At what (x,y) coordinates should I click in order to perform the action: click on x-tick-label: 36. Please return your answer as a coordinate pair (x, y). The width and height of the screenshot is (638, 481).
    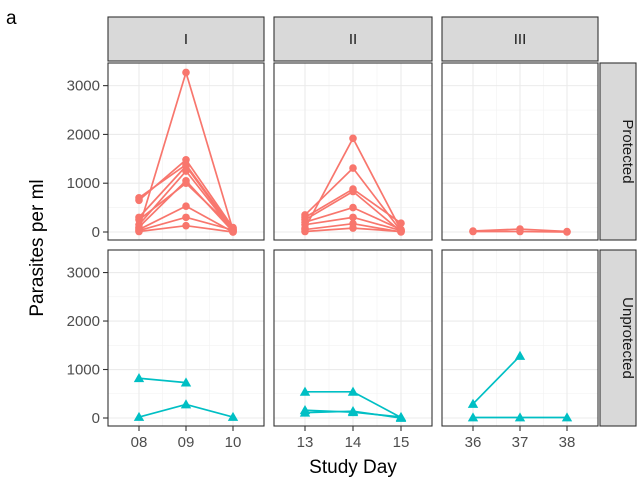
    Looking at the image, I should click on (473, 442).